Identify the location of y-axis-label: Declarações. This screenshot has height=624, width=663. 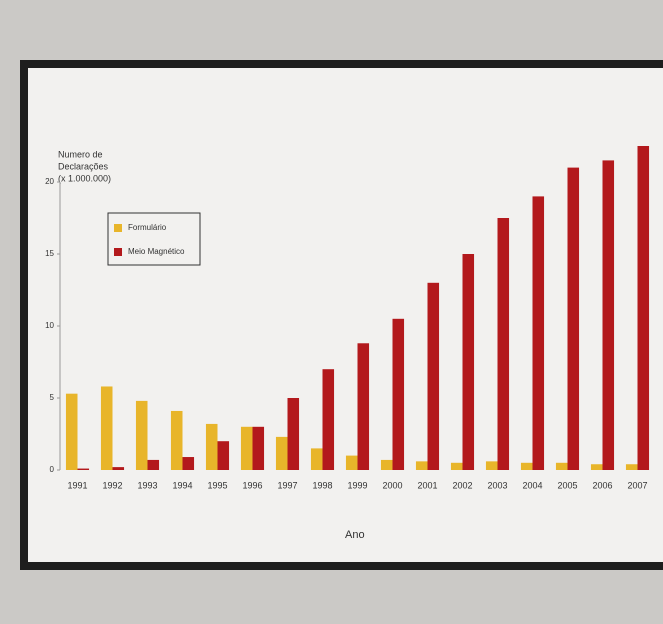
(83, 166).